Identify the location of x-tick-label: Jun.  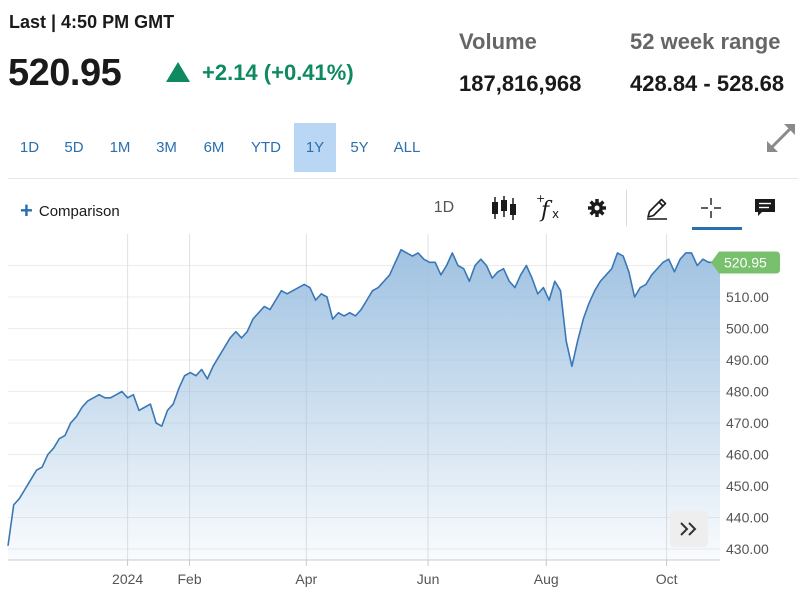
(428, 579).